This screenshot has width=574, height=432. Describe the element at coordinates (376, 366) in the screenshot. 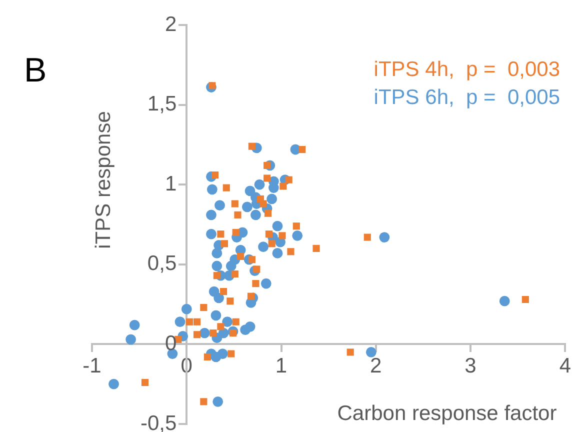

I see `x-tick-label: 2` at that location.